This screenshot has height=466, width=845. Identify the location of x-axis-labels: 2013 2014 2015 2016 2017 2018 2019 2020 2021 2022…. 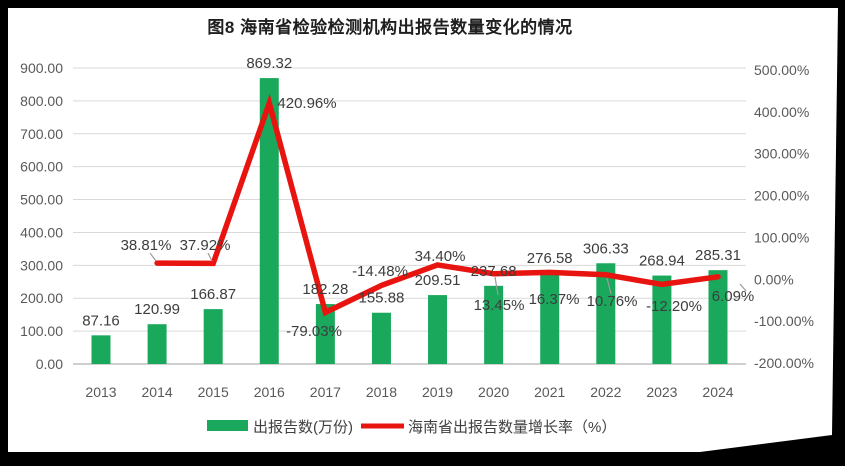
(409, 392).